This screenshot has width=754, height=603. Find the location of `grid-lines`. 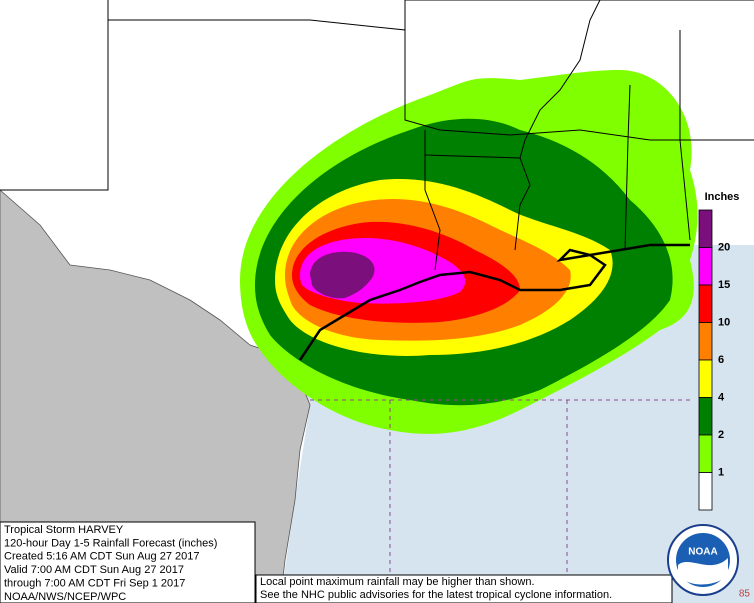

grid-lines is located at coordinates (500, 487).